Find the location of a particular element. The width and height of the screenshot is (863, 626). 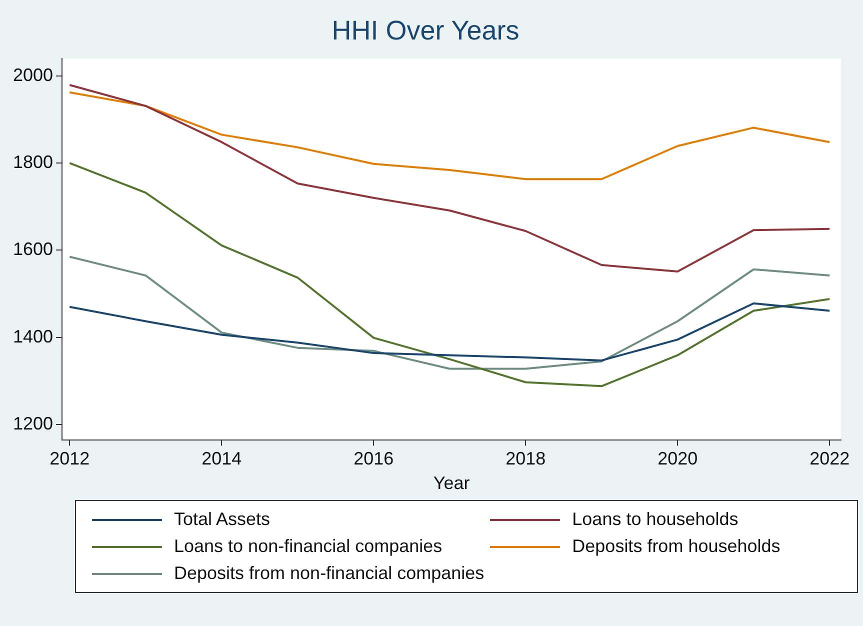

x-tick-label: 2016 is located at coordinates (374, 458).